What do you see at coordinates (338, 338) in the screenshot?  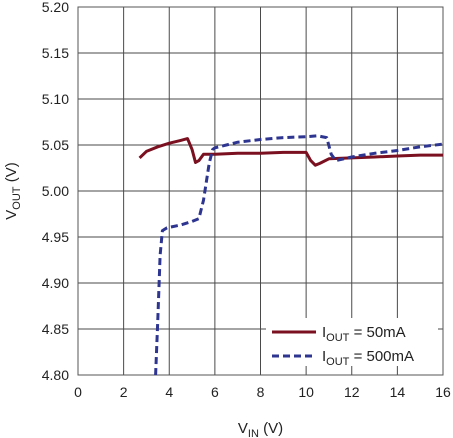 I see `legend-label-50ma-sub: OUT` at bounding box center [338, 338].